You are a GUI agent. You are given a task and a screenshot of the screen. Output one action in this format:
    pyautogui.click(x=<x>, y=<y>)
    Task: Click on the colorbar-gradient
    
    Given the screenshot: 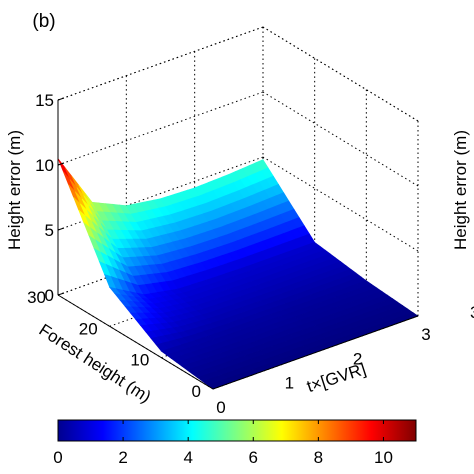 What is the action you would take?
    pyautogui.click(x=237, y=430)
    